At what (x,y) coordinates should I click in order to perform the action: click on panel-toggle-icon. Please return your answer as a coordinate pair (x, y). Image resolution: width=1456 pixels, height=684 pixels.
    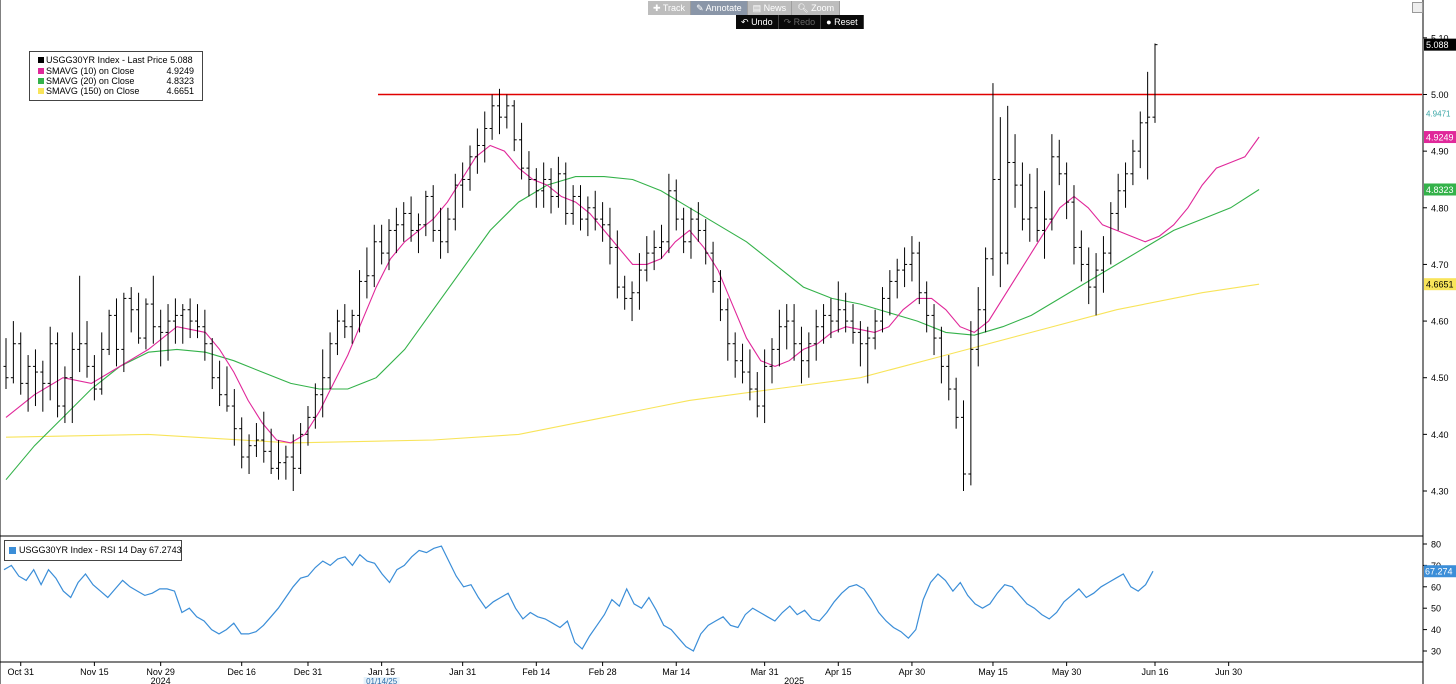
    Looking at the image, I should click on (1417, 7).